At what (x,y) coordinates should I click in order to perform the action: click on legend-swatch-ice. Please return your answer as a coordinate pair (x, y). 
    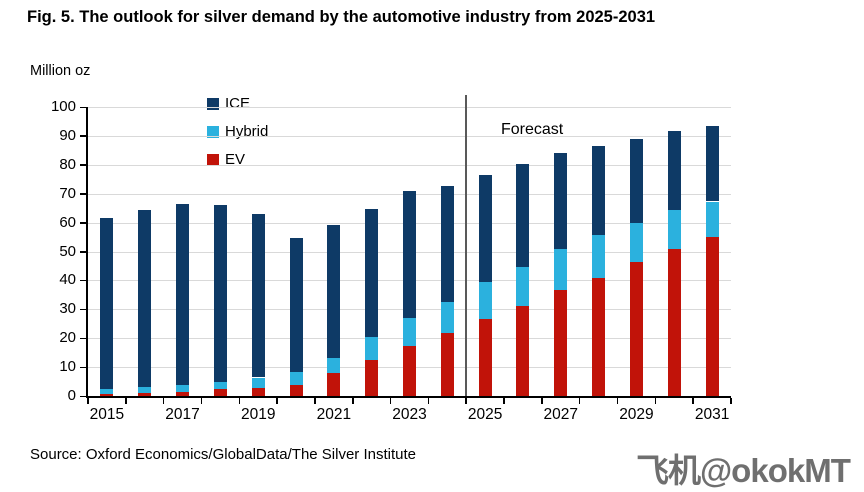
    Looking at the image, I should click on (213, 103).